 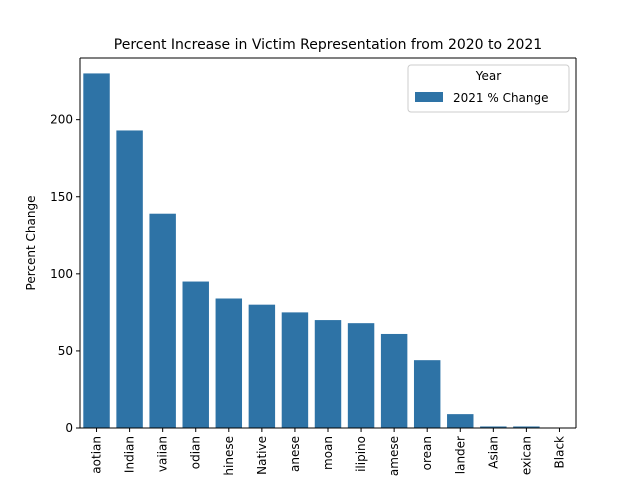 What do you see at coordinates (488, 76) in the screenshot?
I see `legend-title: Year` at bounding box center [488, 76].